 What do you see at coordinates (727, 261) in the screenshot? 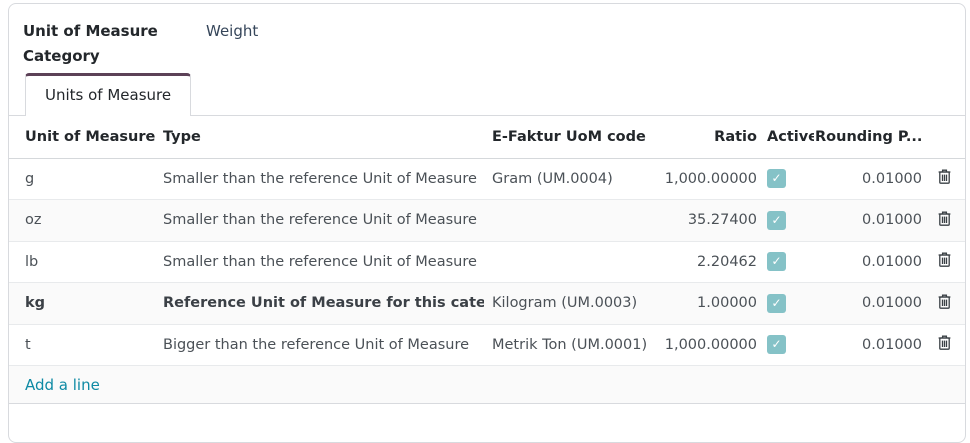
I see `cell-ratio: 2.20462` at bounding box center [727, 261].